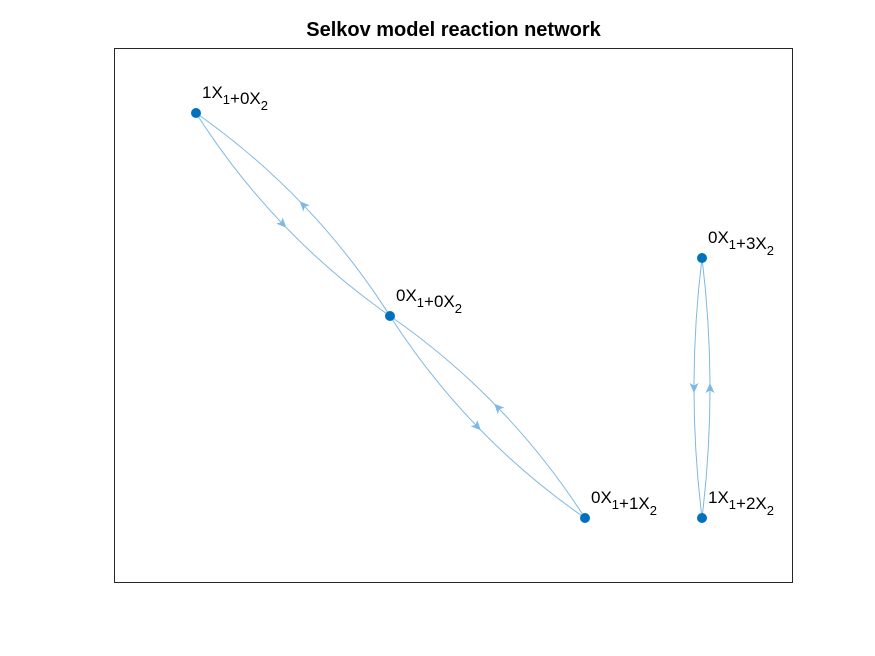 The width and height of the screenshot is (875, 656). Describe the element at coordinates (634, 503) in the screenshot. I see `node-label-term: +1X` at that location.